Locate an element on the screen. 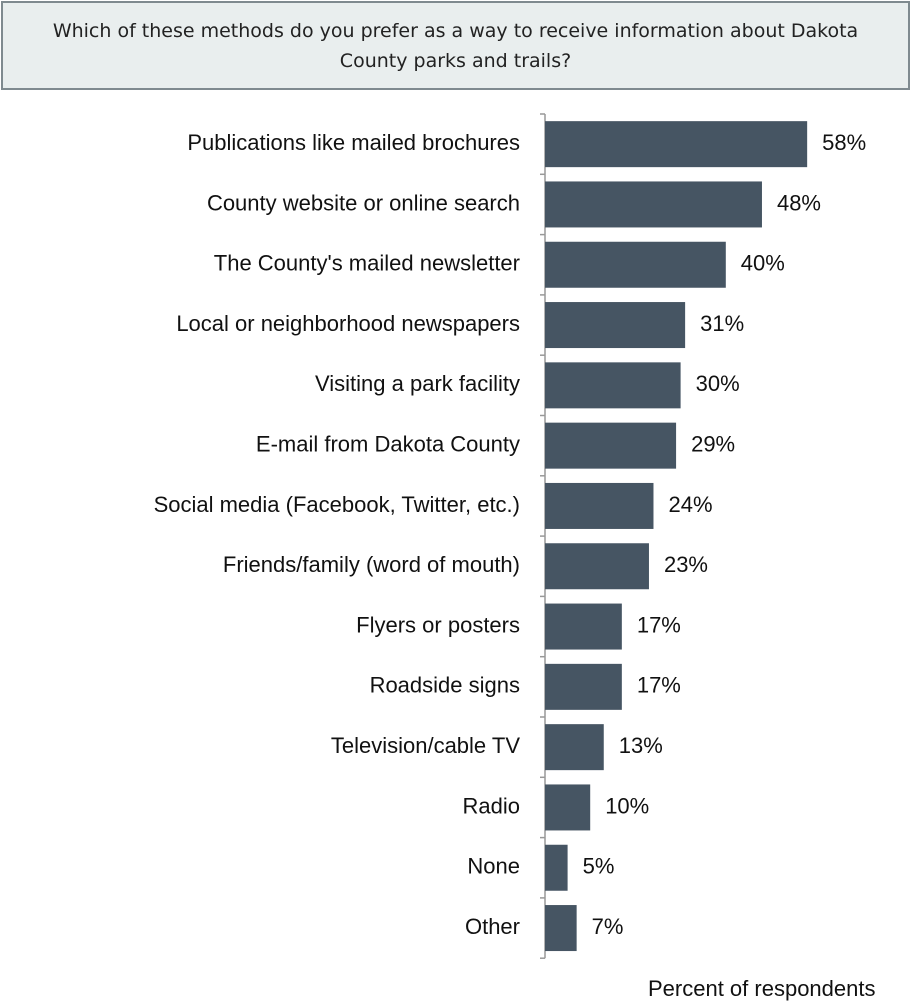  value-label: 10% is located at coordinates (627, 805).